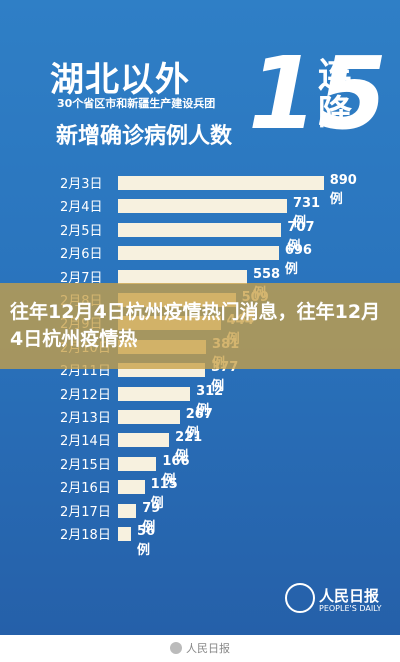  Describe the element at coordinates (306, 213) in the screenshot. I see `value-label: 731例` at that location.